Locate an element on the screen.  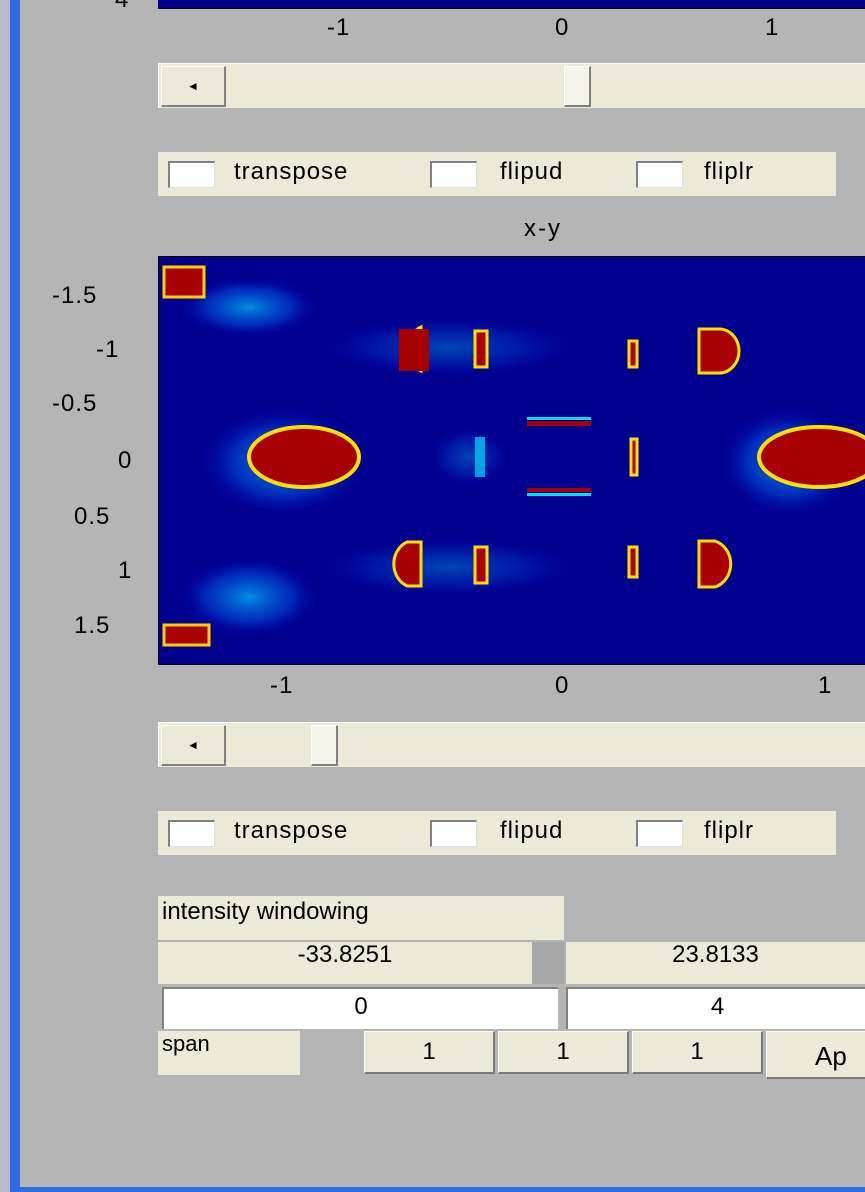
window-left-border is located at coordinates (5, 596).